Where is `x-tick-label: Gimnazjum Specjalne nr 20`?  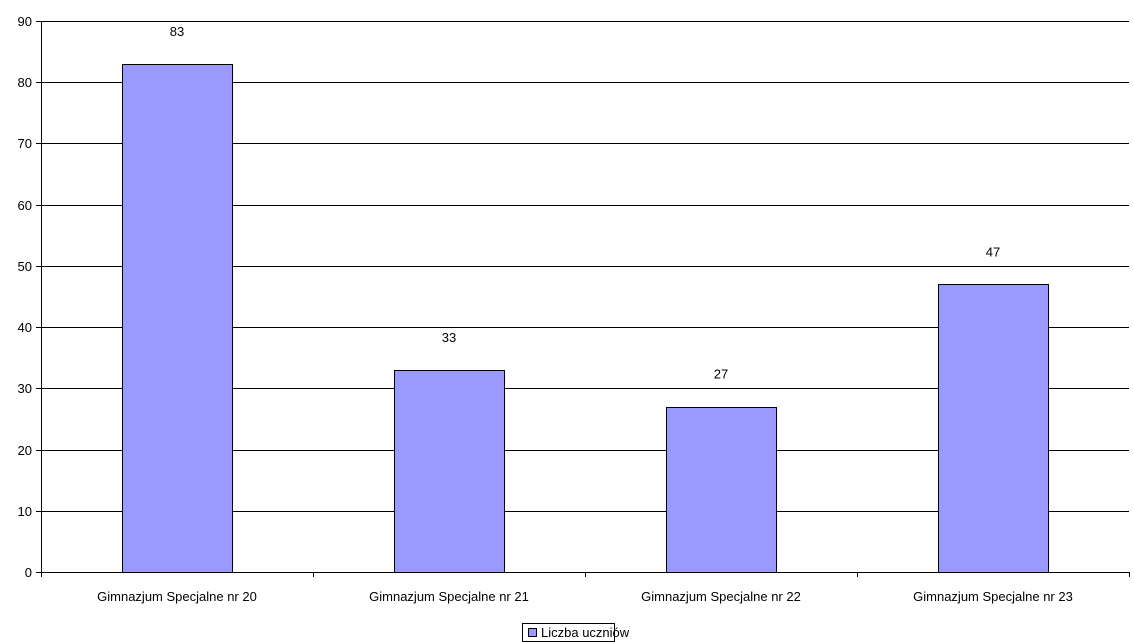 x-tick-label: Gimnazjum Specjalne nr 20 is located at coordinates (177, 596).